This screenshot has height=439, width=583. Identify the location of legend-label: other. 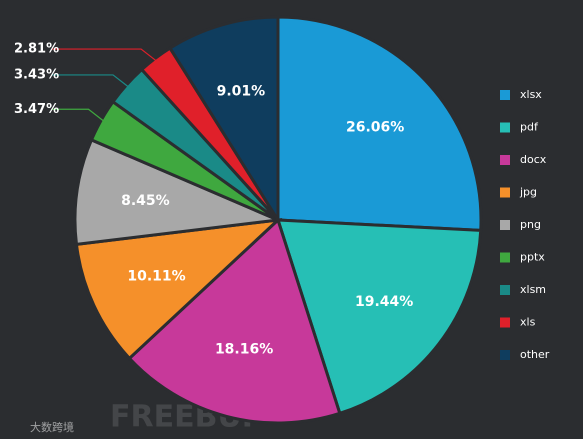
(535, 354).